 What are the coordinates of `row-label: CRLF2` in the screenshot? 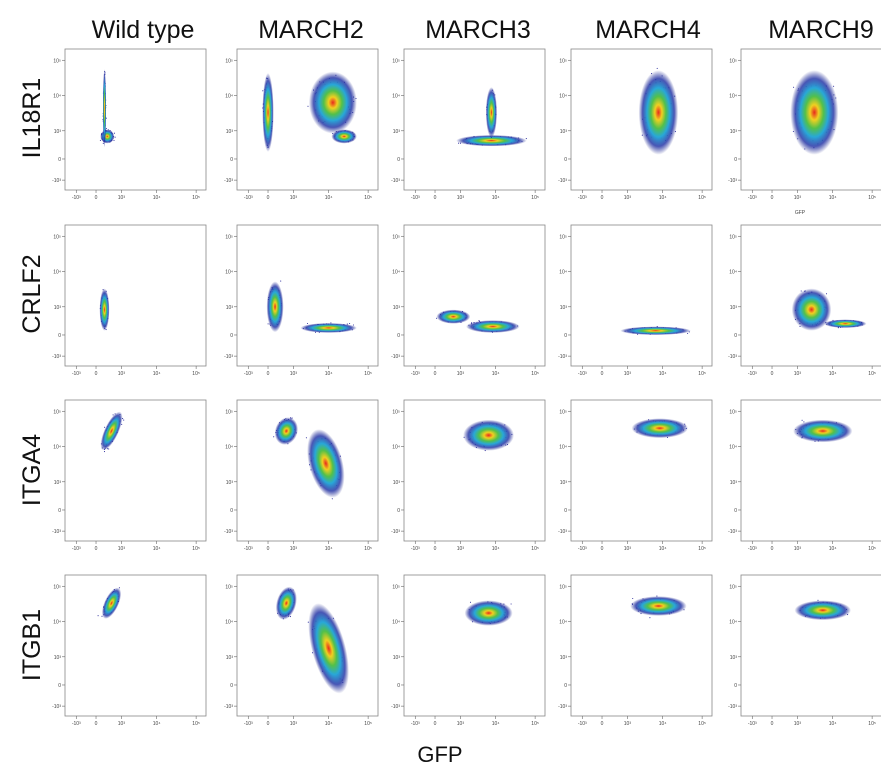 It's located at (32, 293).